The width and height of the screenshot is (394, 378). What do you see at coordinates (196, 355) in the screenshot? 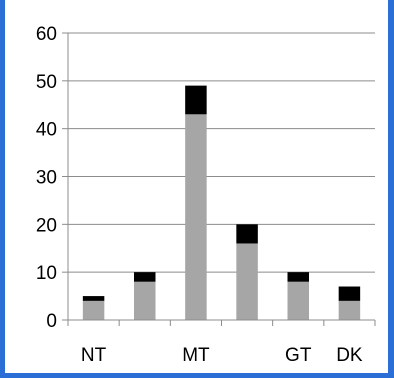
I see `x-tick-label-2: MT` at bounding box center [196, 355].